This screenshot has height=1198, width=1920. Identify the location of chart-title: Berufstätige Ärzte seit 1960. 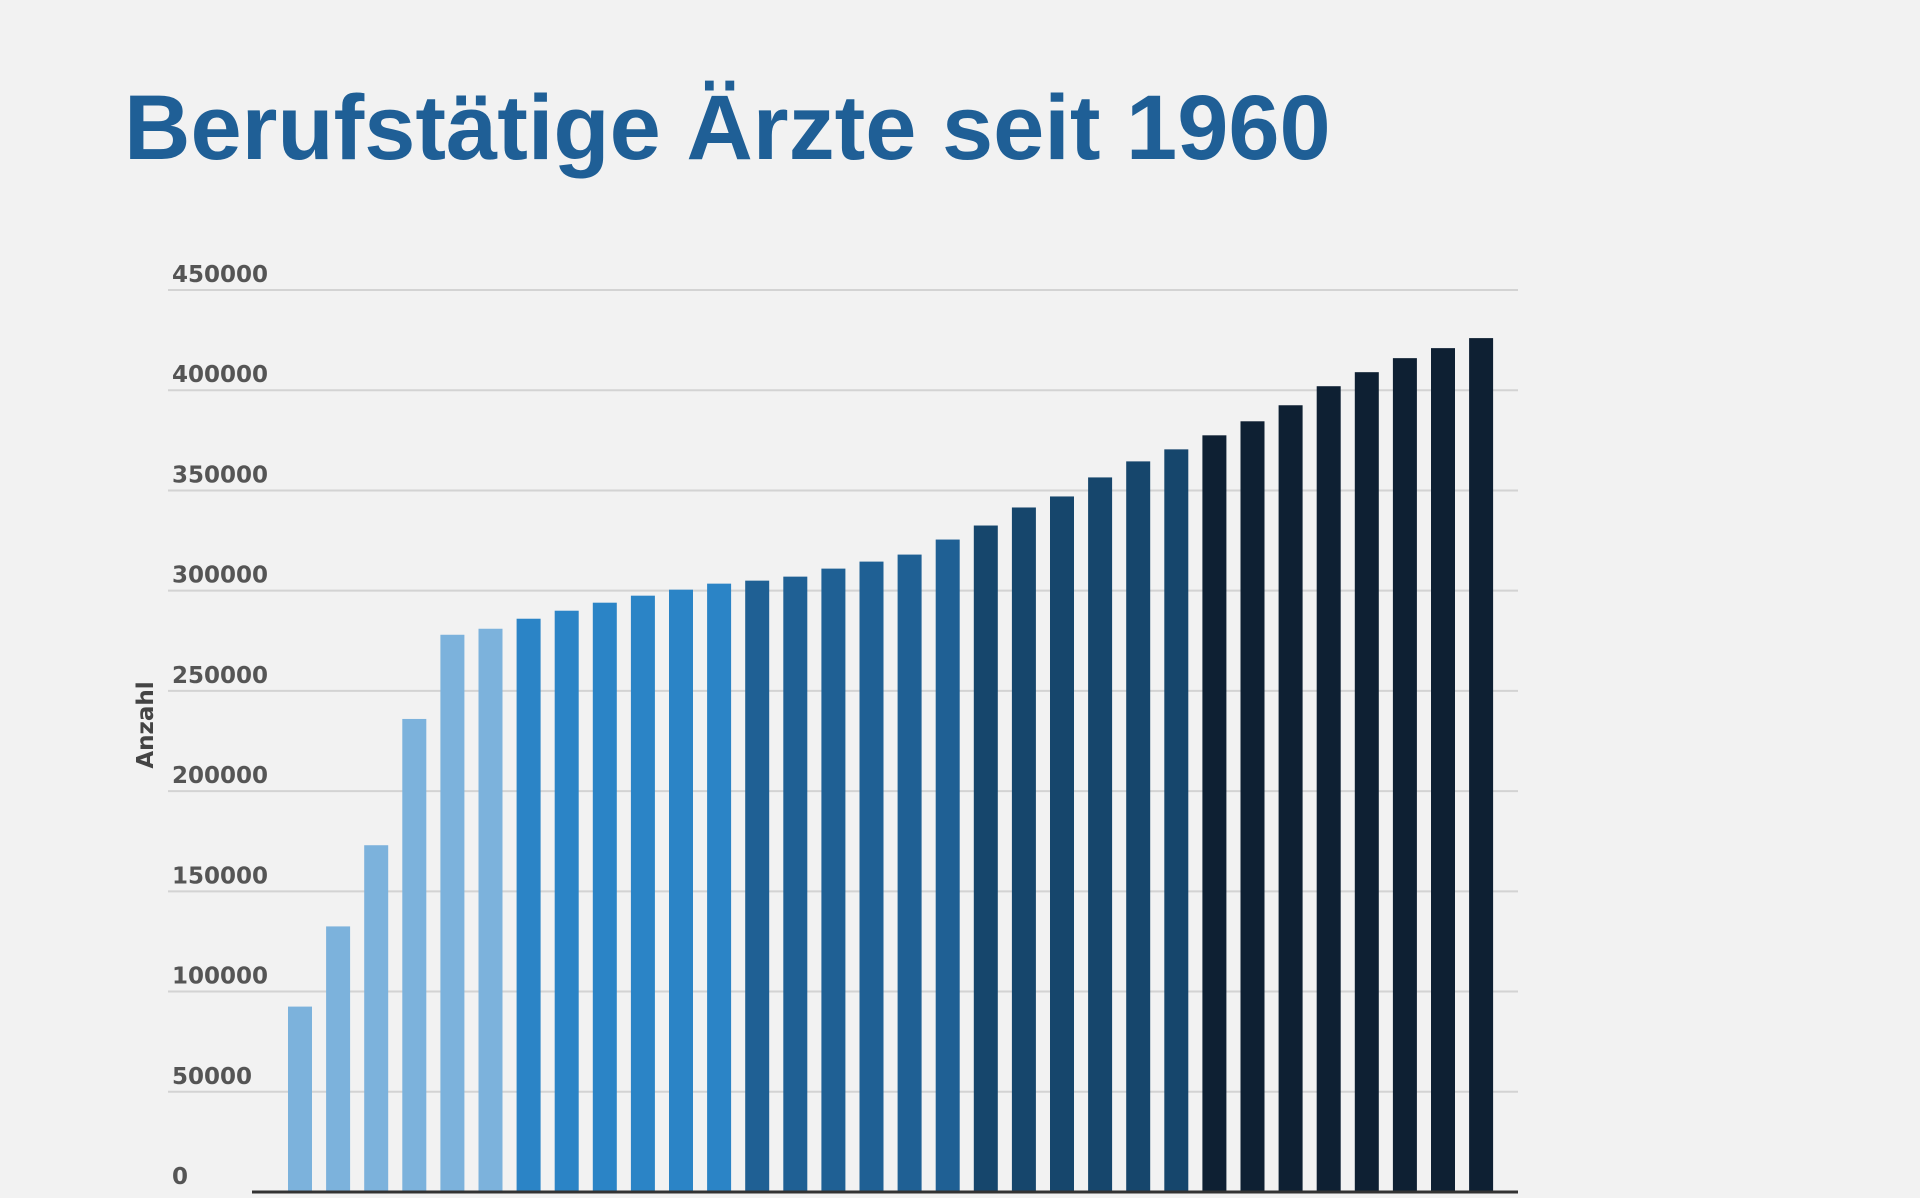
(727, 128).